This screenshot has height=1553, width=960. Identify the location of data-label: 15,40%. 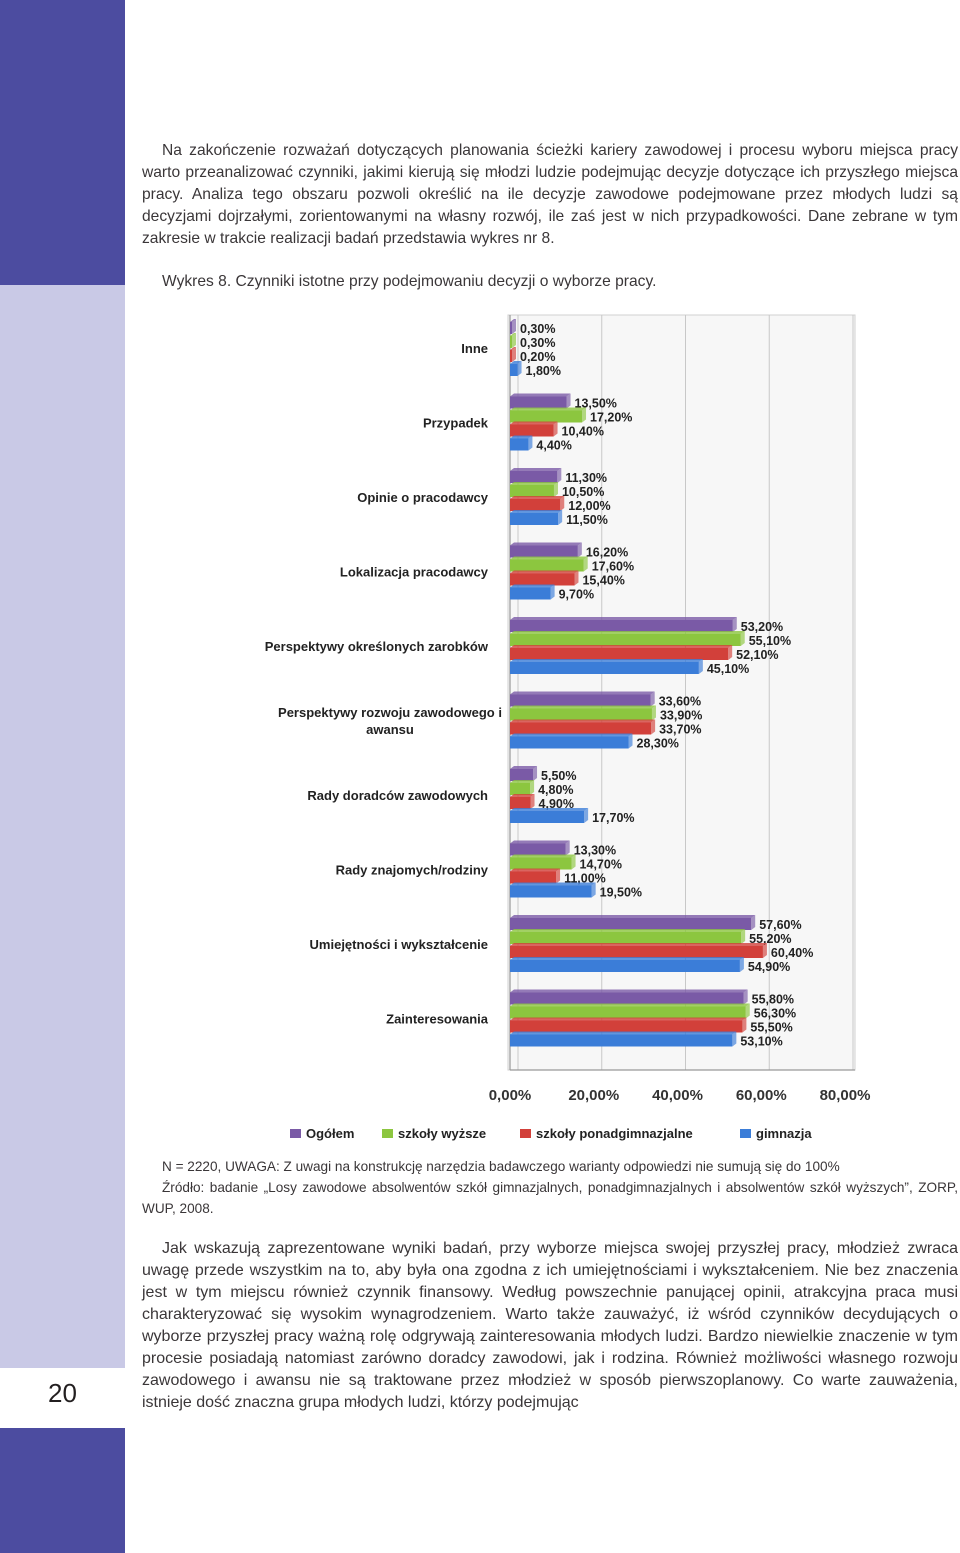
(603, 581).